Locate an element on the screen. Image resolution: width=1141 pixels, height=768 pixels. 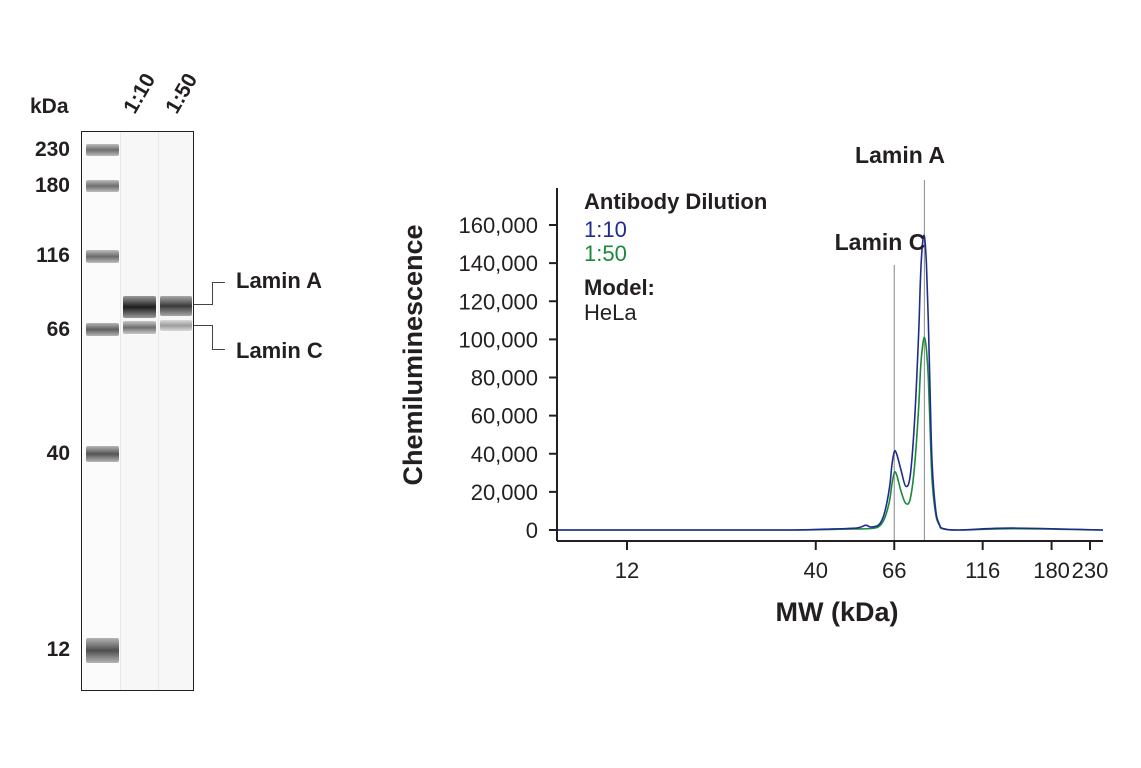
y-tick-label: 40,000 is located at coordinates (504, 454).